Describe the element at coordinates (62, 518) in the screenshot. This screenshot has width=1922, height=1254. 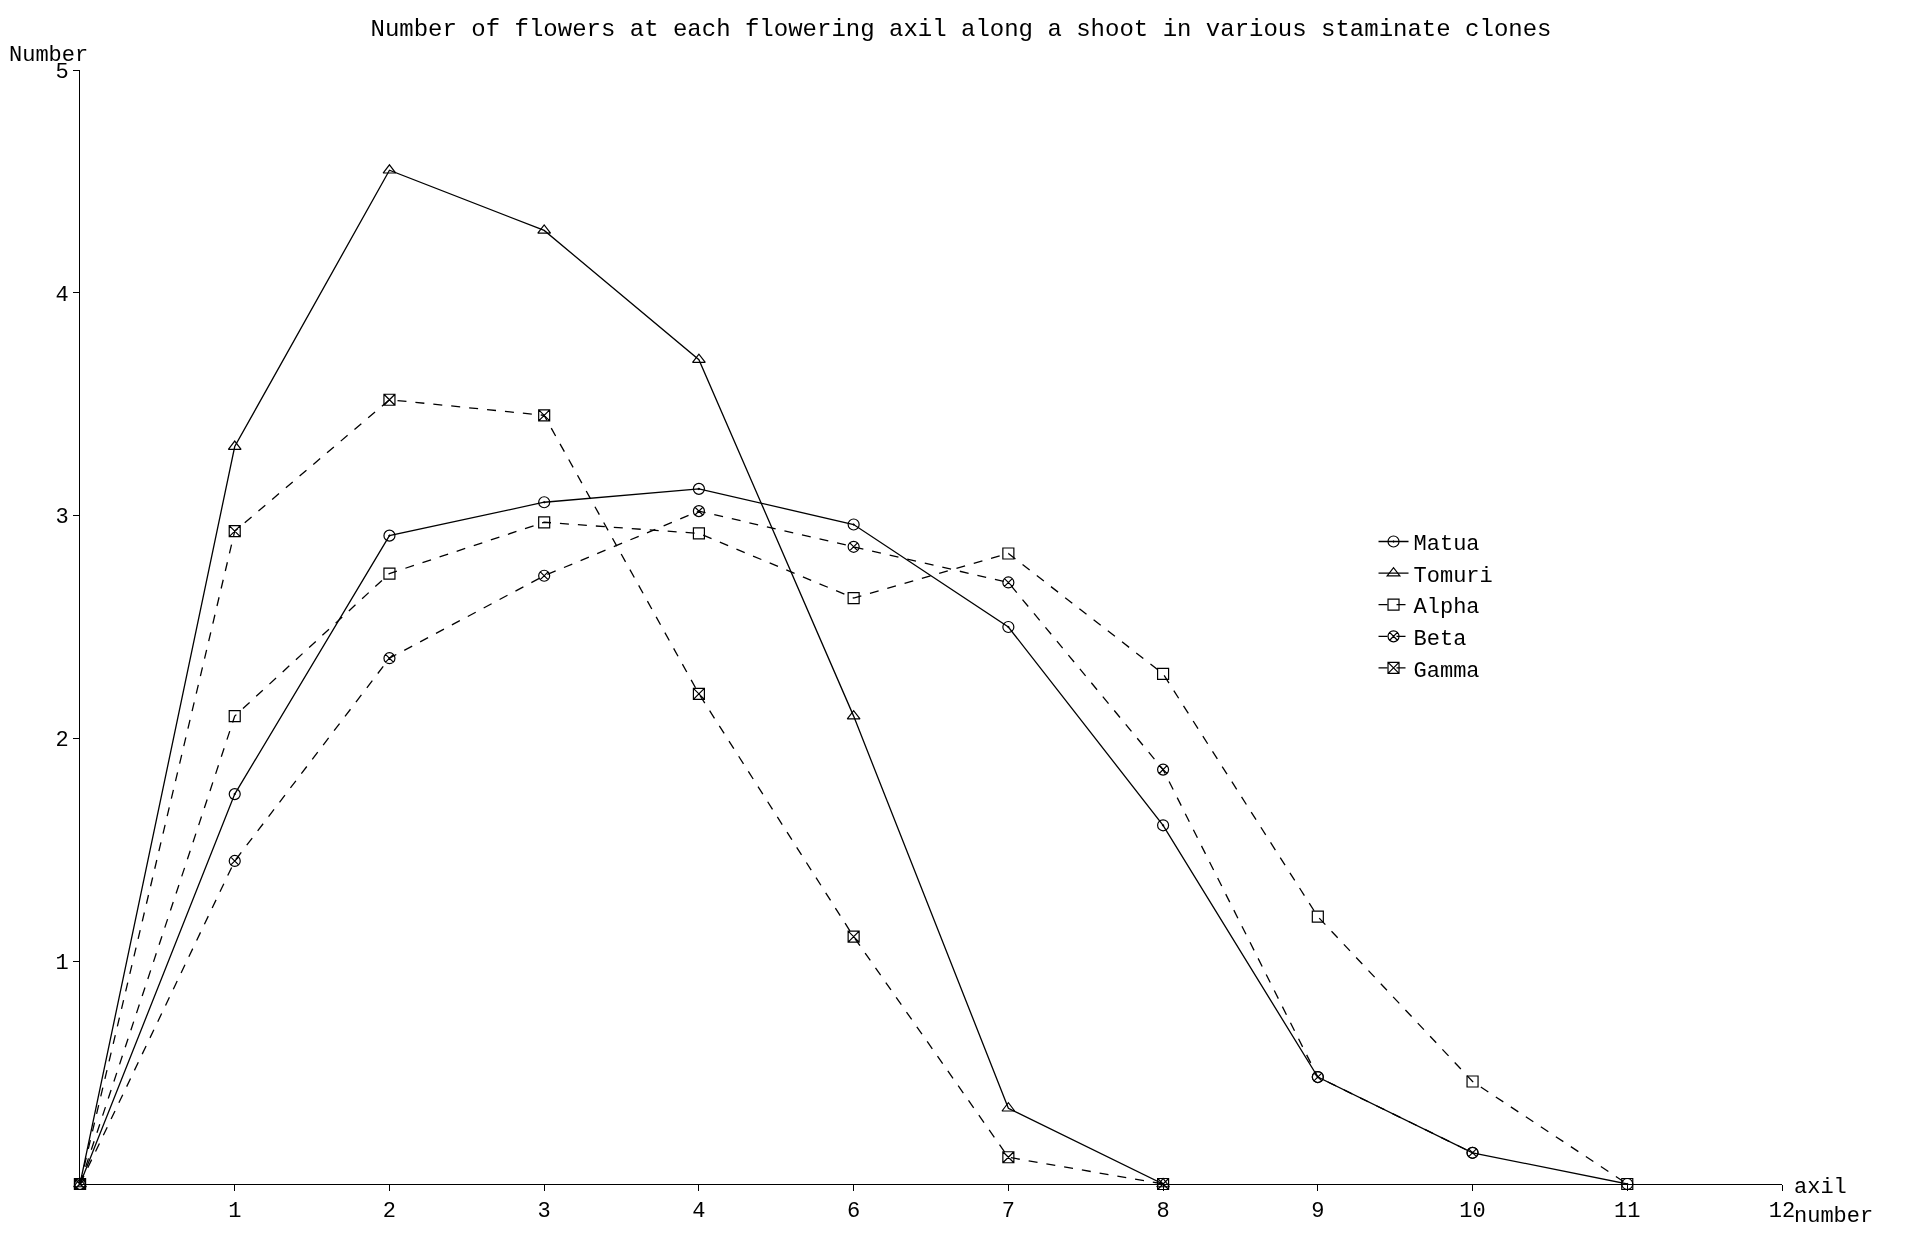
I see `y-tick-label: 3` at that location.